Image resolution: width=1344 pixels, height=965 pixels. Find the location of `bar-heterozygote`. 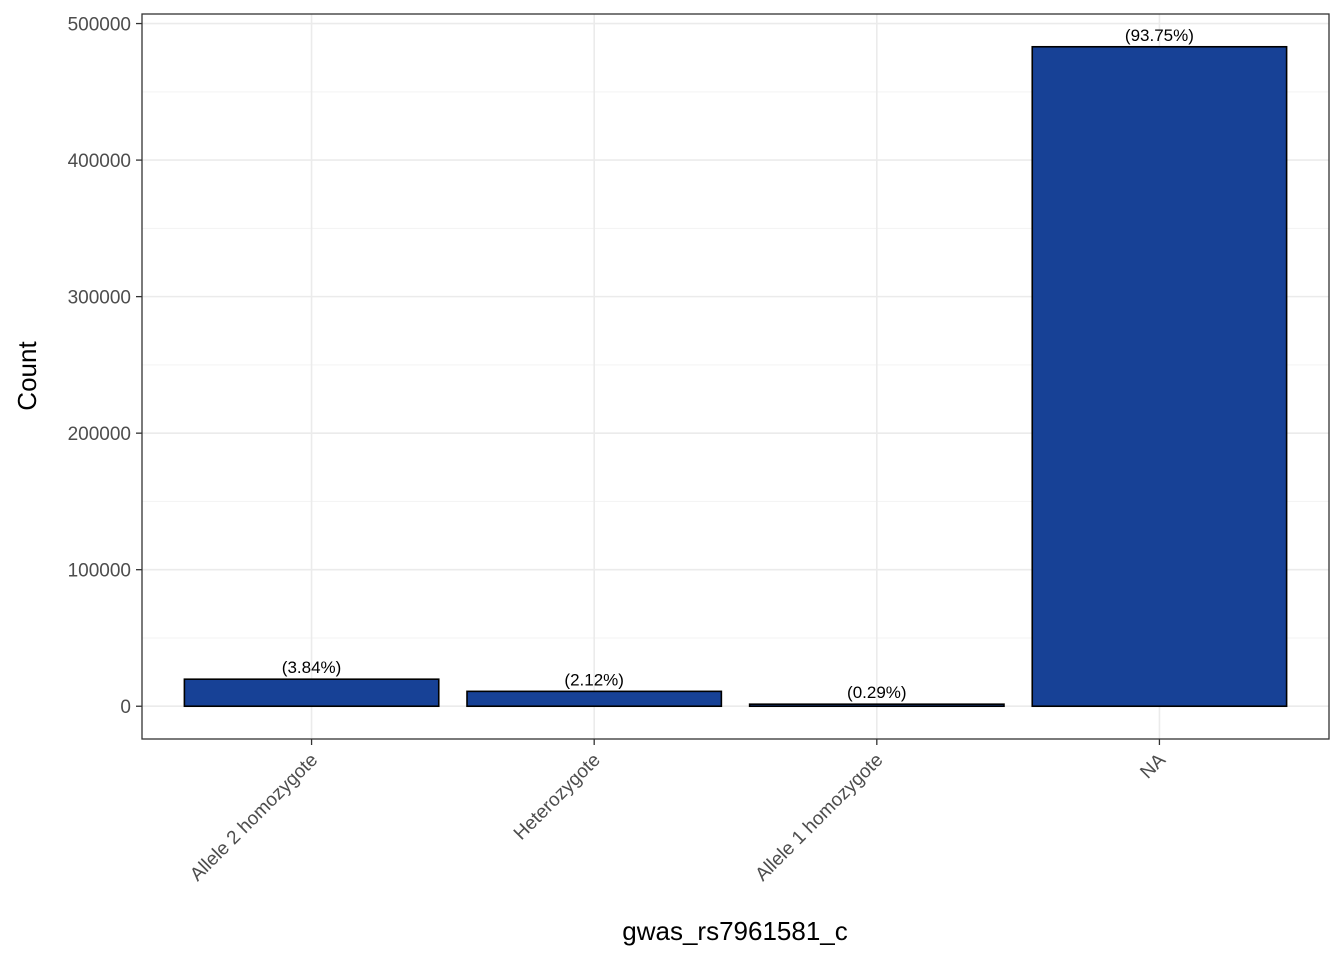

bar-heterozygote is located at coordinates (594, 699).